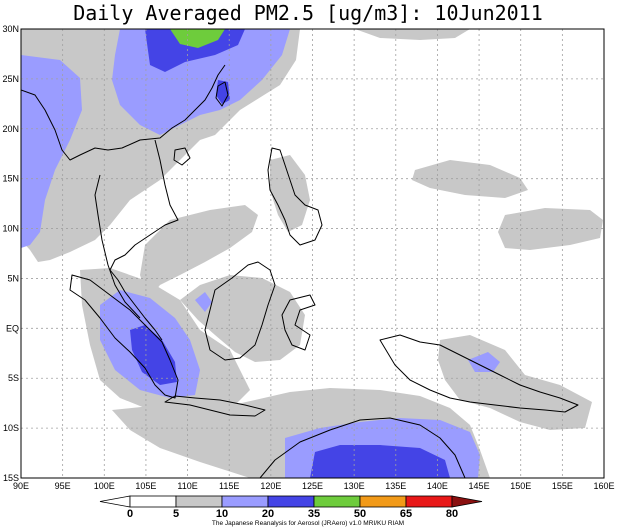 This screenshot has height=529, width=617. I want to click on colorbar-tick-label: 50, so click(360, 514).